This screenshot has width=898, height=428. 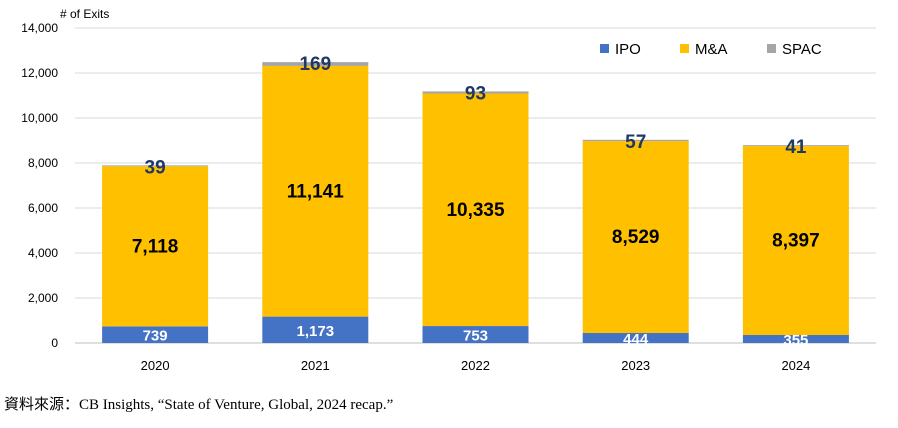 I want to click on legend-label: M&A, so click(x=711, y=49).